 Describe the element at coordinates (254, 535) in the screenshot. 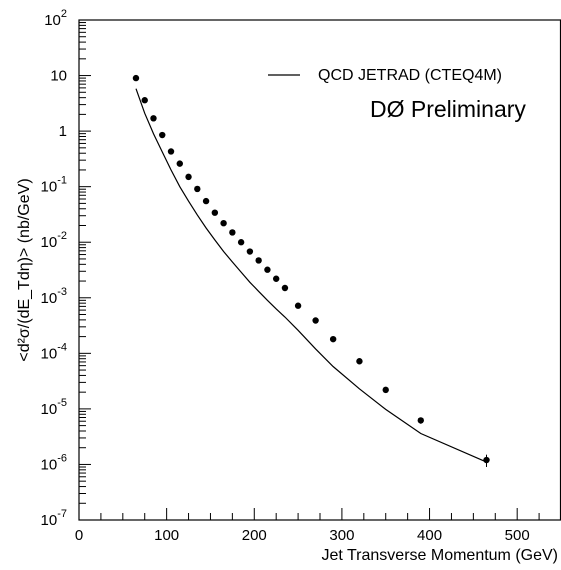

I see `x-tick-label: 200` at that location.